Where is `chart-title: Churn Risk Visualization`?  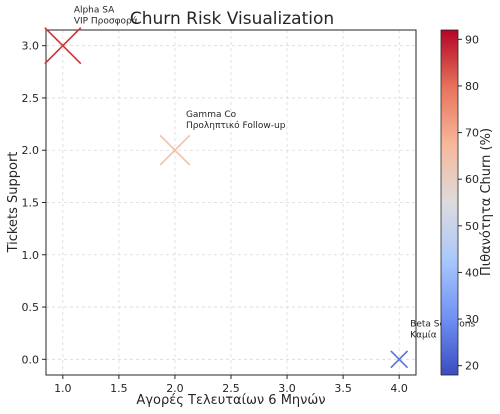
chart-title: Churn Risk Visualization is located at coordinates (232, 19).